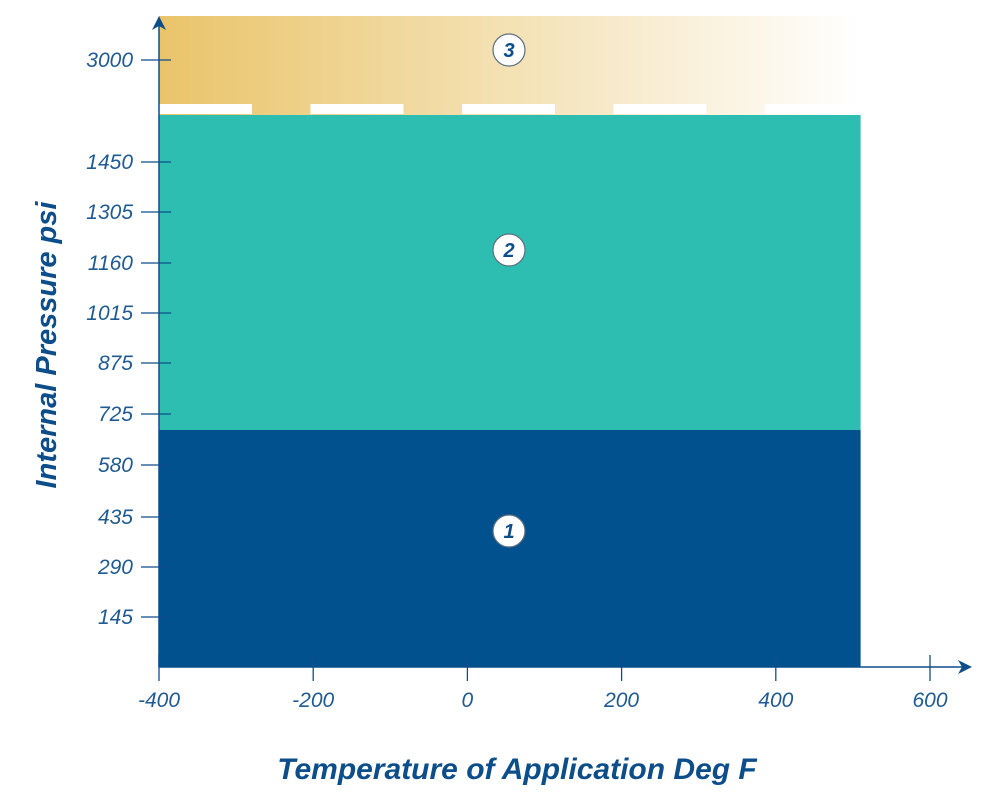 Image resolution: width=1000 pixels, height=812 pixels. I want to click on y-tick-label: 435, so click(115, 517).